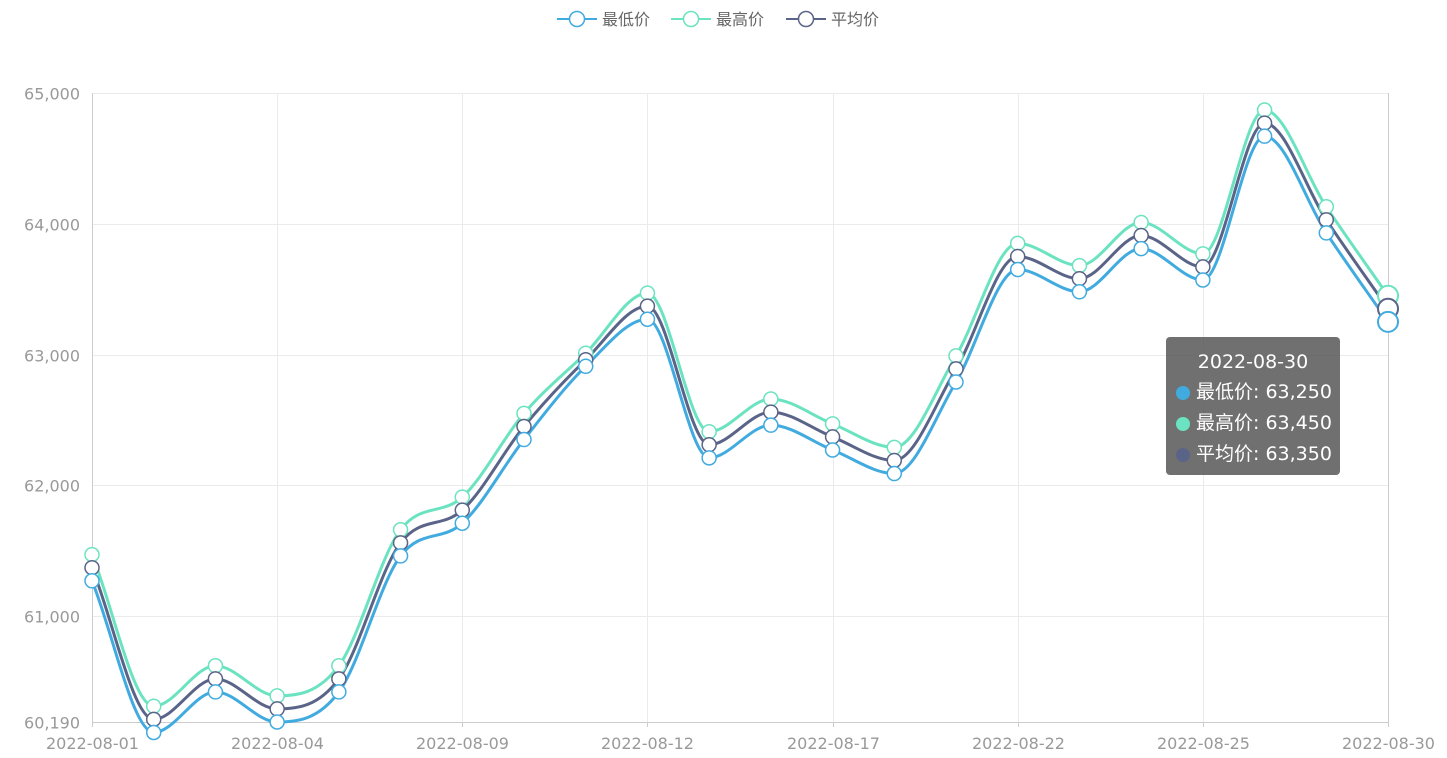 This screenshot has width=1447, height=758. Describe the element at coordinates (52, 723) in the screenshot. I see `y-tick-label: 60,190` at that location.